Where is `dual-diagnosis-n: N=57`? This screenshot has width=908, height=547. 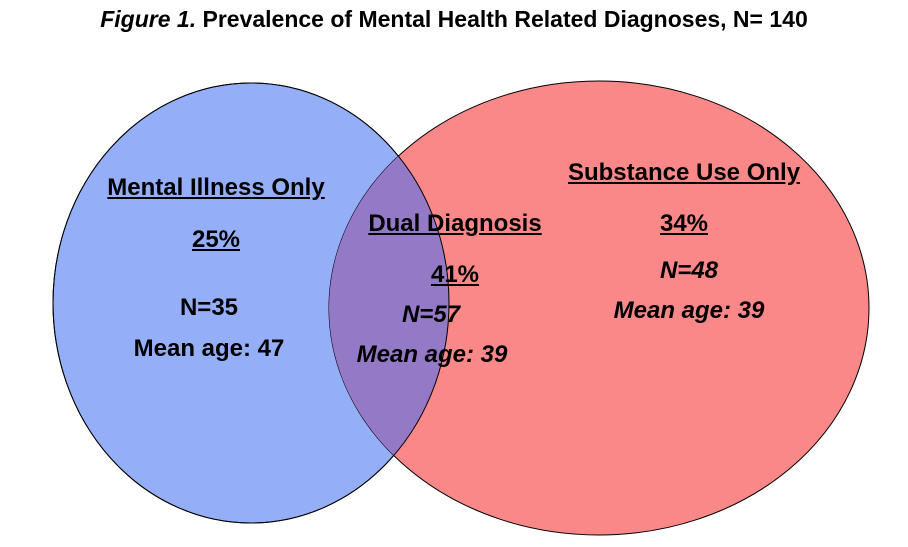
dual-diagnosis-n: N=57 is located at coordinates (431, 314).